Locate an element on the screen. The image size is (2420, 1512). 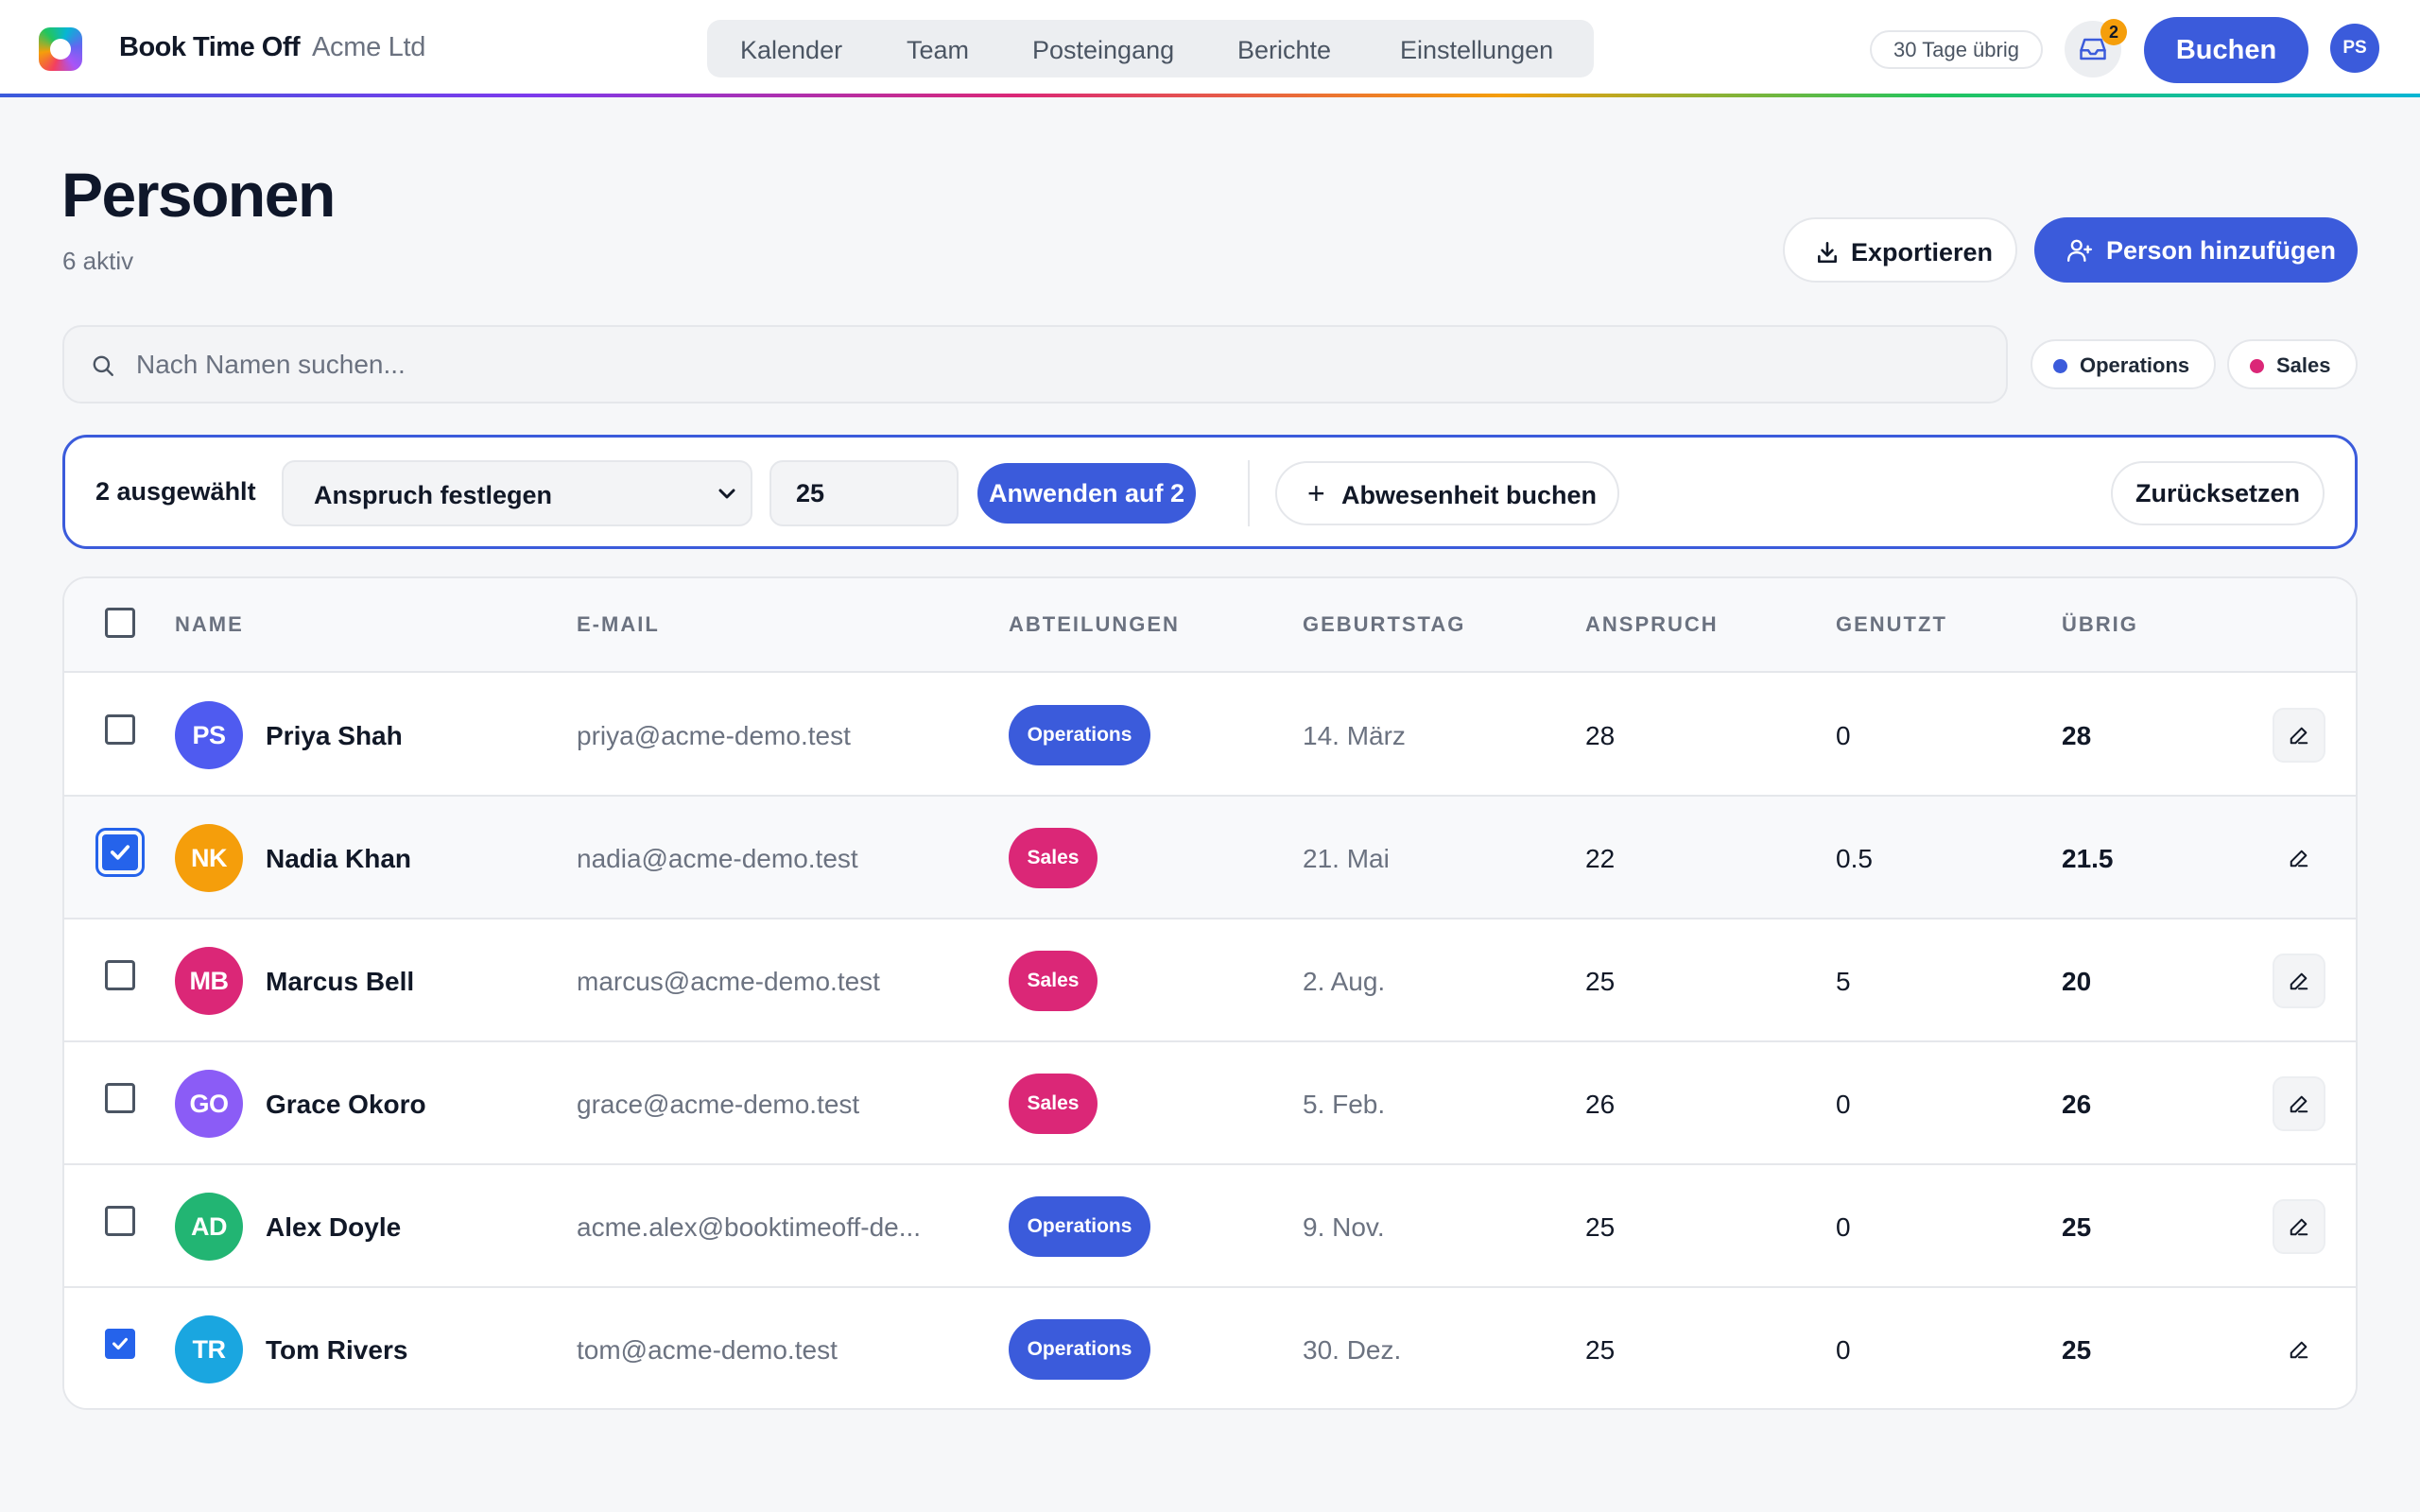
nav-item-berichte: Berichte is located at coordinates (1284, 50).